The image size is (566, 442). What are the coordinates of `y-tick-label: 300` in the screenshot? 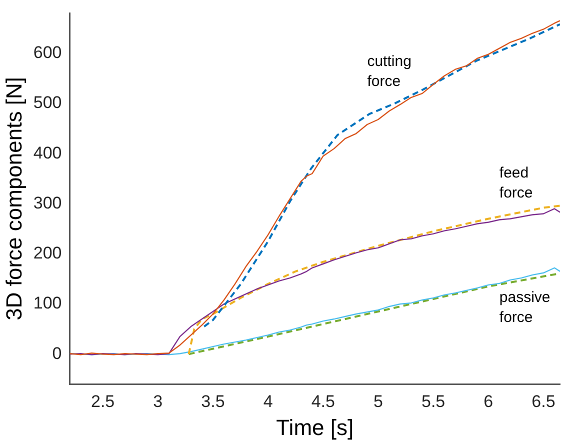 It's located at (47, 202).